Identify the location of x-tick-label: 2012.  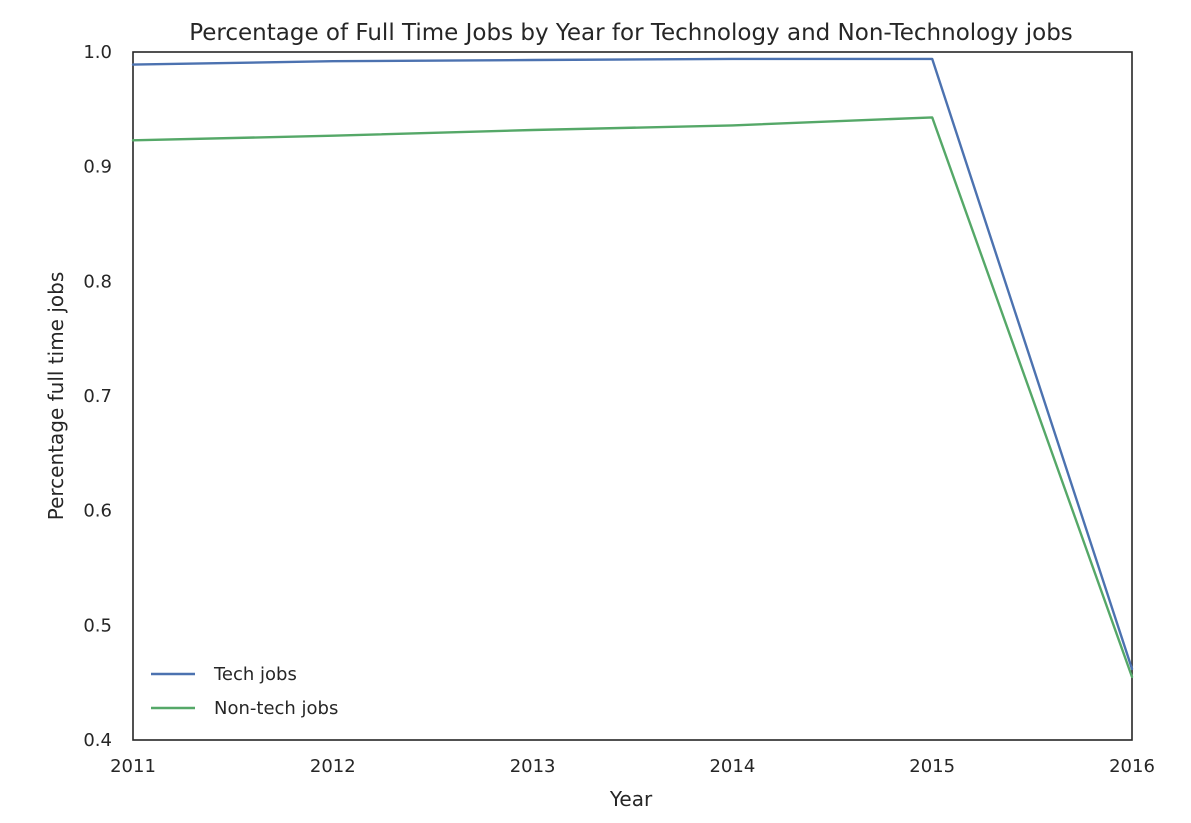
(333, 766).